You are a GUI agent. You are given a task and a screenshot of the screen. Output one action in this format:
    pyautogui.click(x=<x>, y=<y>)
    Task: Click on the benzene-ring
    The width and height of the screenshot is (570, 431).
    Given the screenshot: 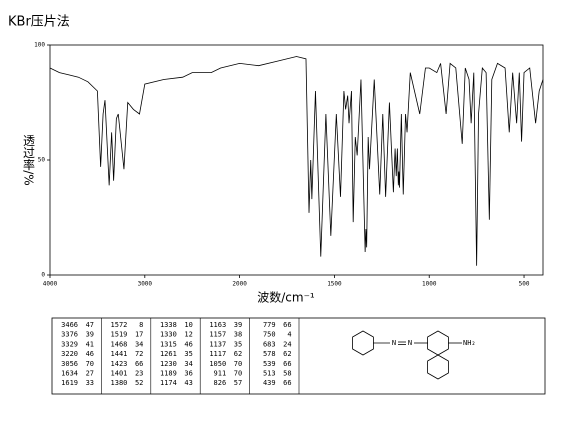 What is the action you would take?
    pyautogui.click(x=363, y=343)
    